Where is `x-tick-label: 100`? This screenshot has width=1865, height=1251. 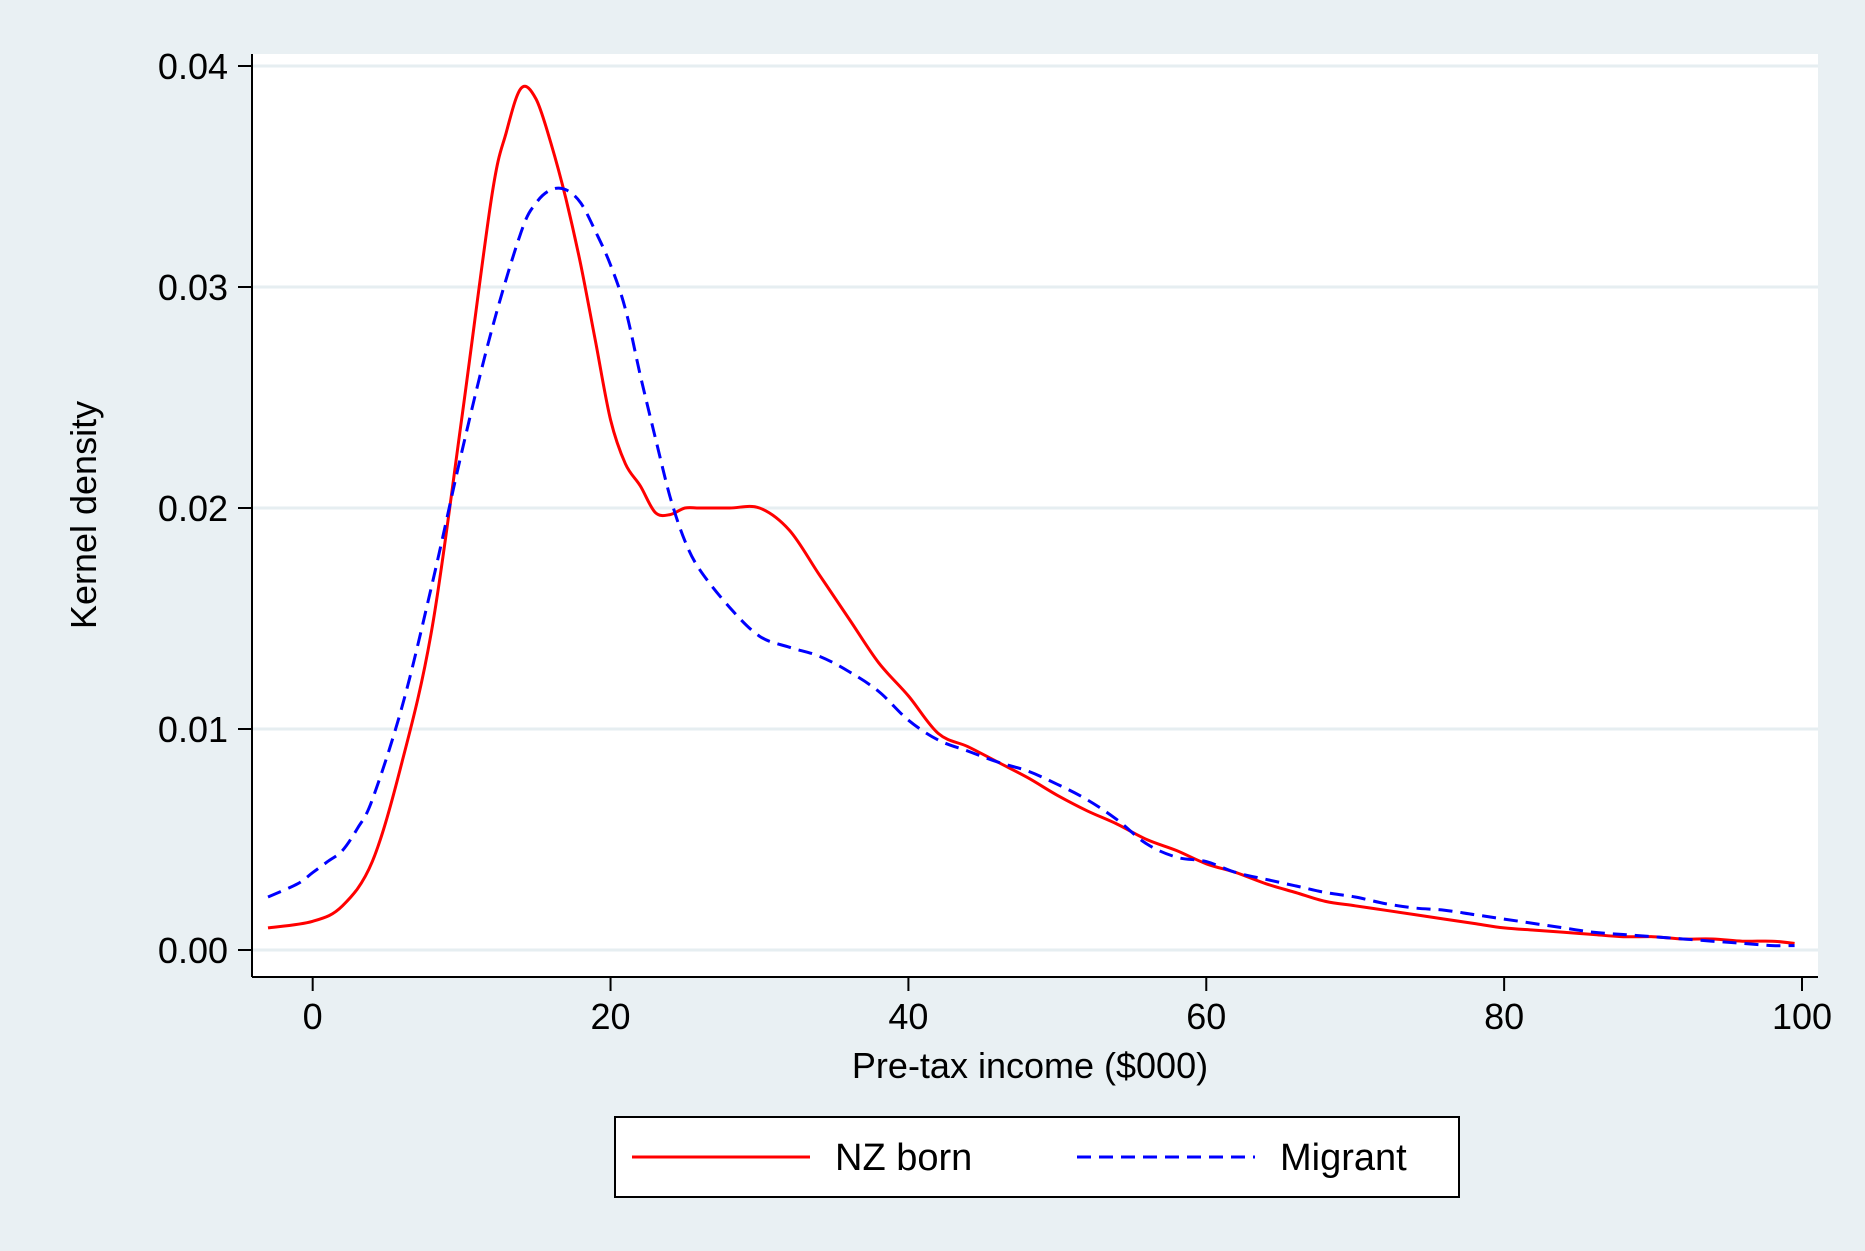
x-tick-label: 100 is located at coordinates (1802, 1016).